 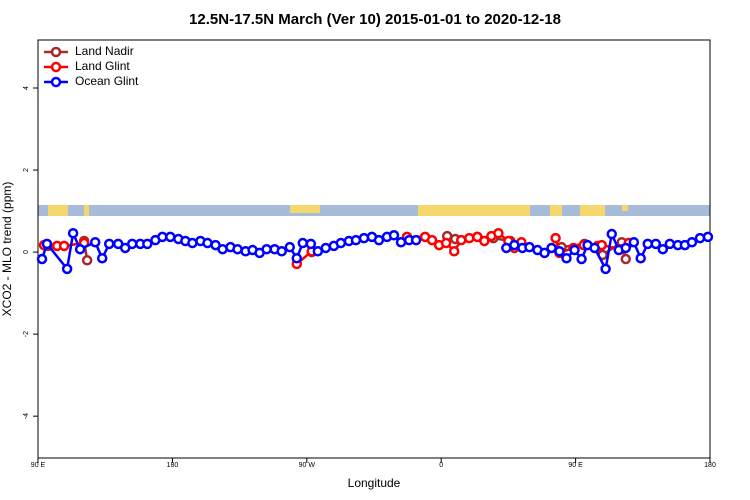 What do you see at coordinates (441, 465) in the screenshot?
I see `x-tick-label: 0` at bounding box center [441, 465].